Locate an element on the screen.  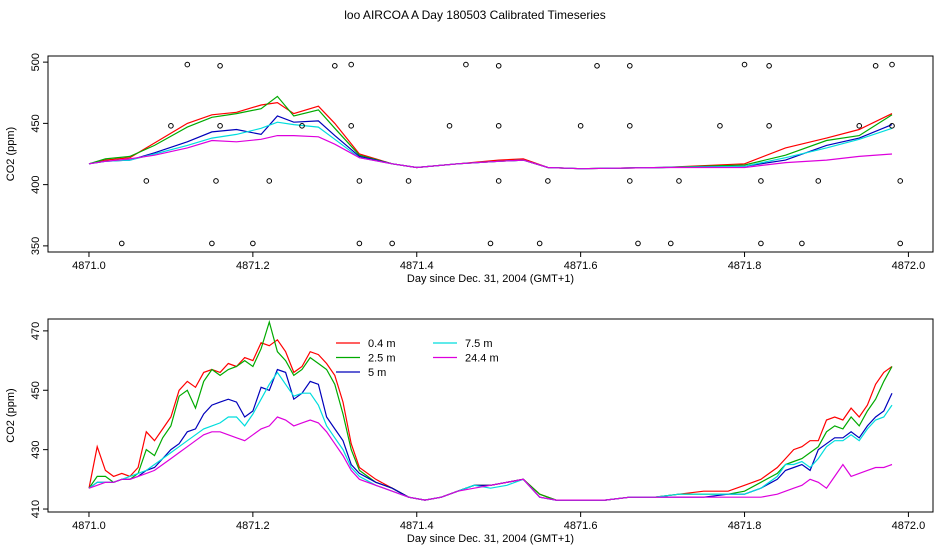
y-tick-label: 400 is located at coordinates (36, 184).